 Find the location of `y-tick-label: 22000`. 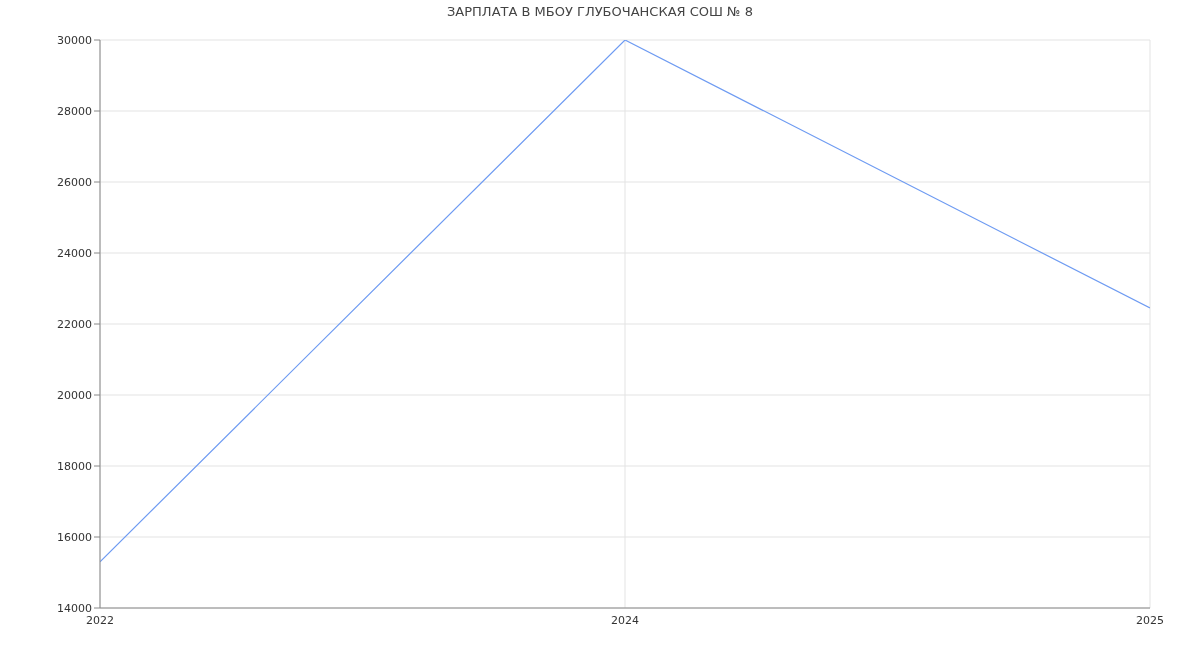

y-tick-label: 22000 is located at coordinates (74, 324).